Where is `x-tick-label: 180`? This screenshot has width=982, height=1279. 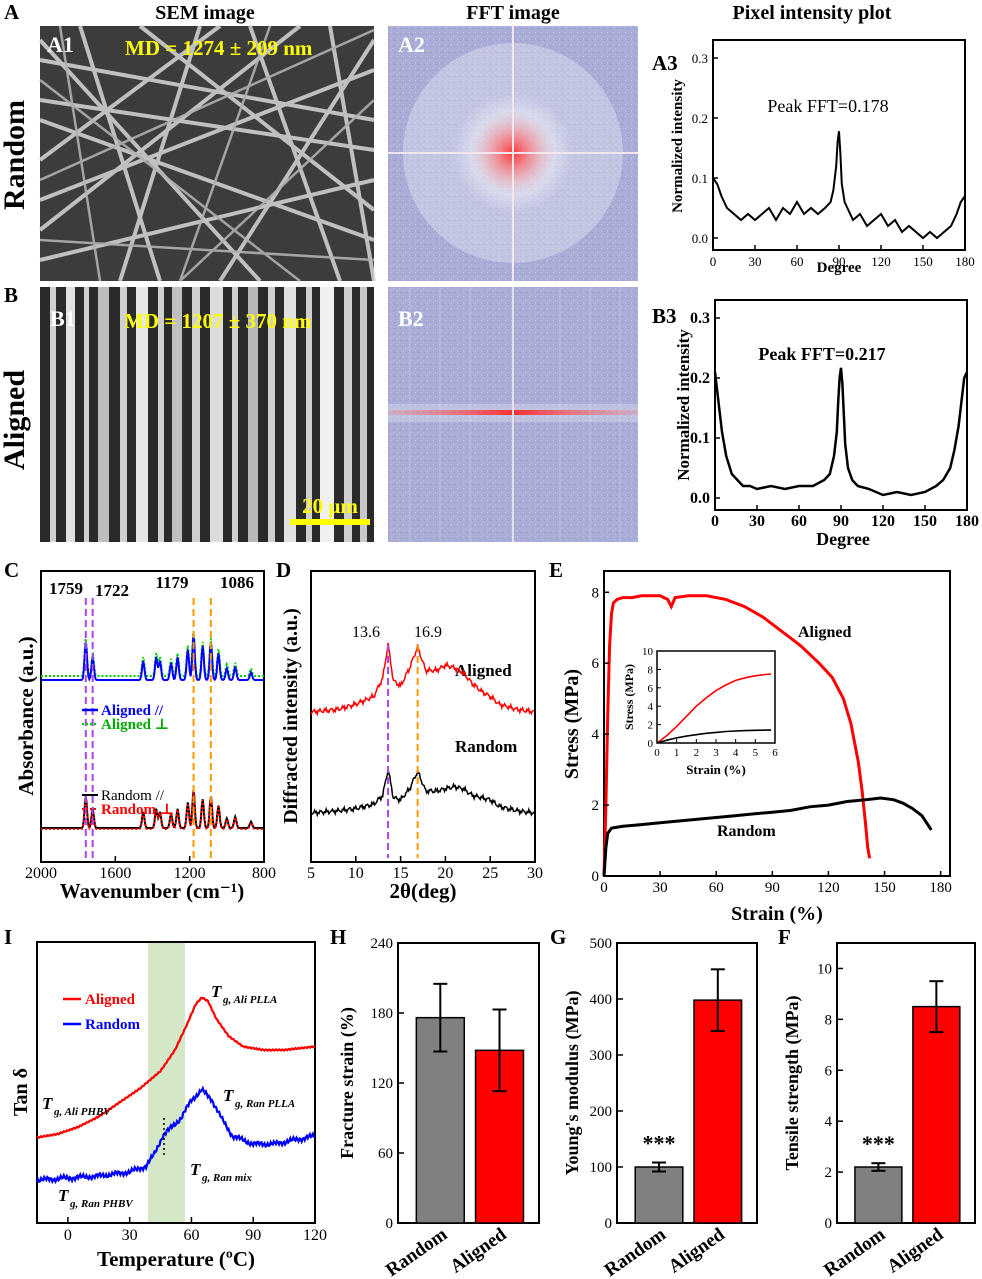 x-tick-label: 180 is located at coordinates (965, 261).